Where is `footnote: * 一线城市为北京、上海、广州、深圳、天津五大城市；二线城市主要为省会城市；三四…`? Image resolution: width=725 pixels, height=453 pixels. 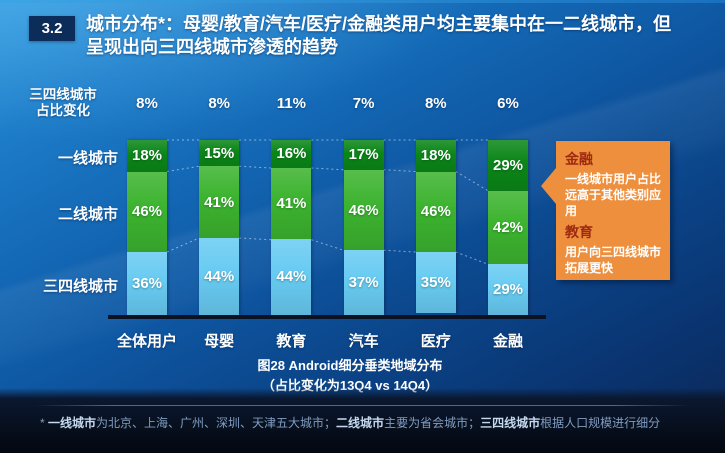 footnote: * 一线城市为北京、上海、广州、深圳、天津五大城市；二线城市主要为省会城市；三四… is located at coordinates (370, 422).